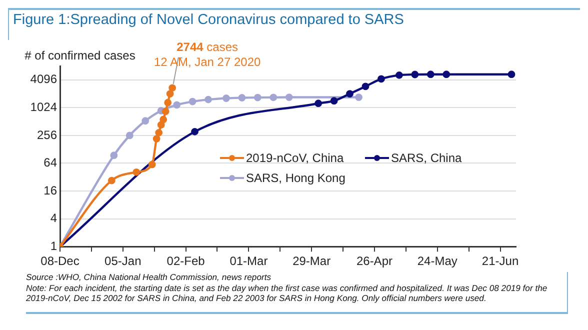 The height and width of the screenshot is (330, 588). I want to click on annotation: 2744 cases, so click(207, 47).